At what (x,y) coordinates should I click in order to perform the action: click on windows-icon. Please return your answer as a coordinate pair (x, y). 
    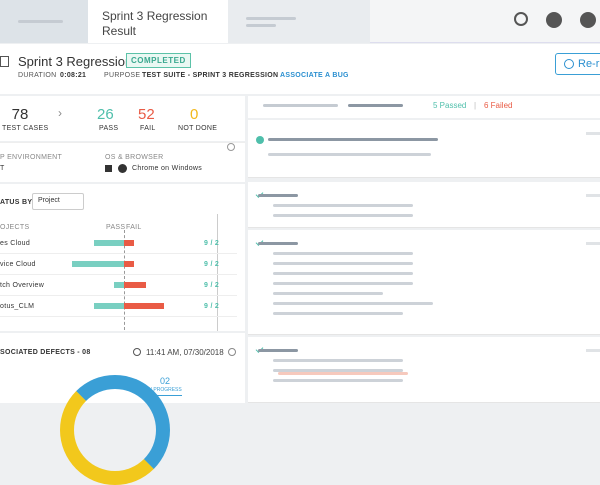
    Looking at the image, I should click on (108, 168).